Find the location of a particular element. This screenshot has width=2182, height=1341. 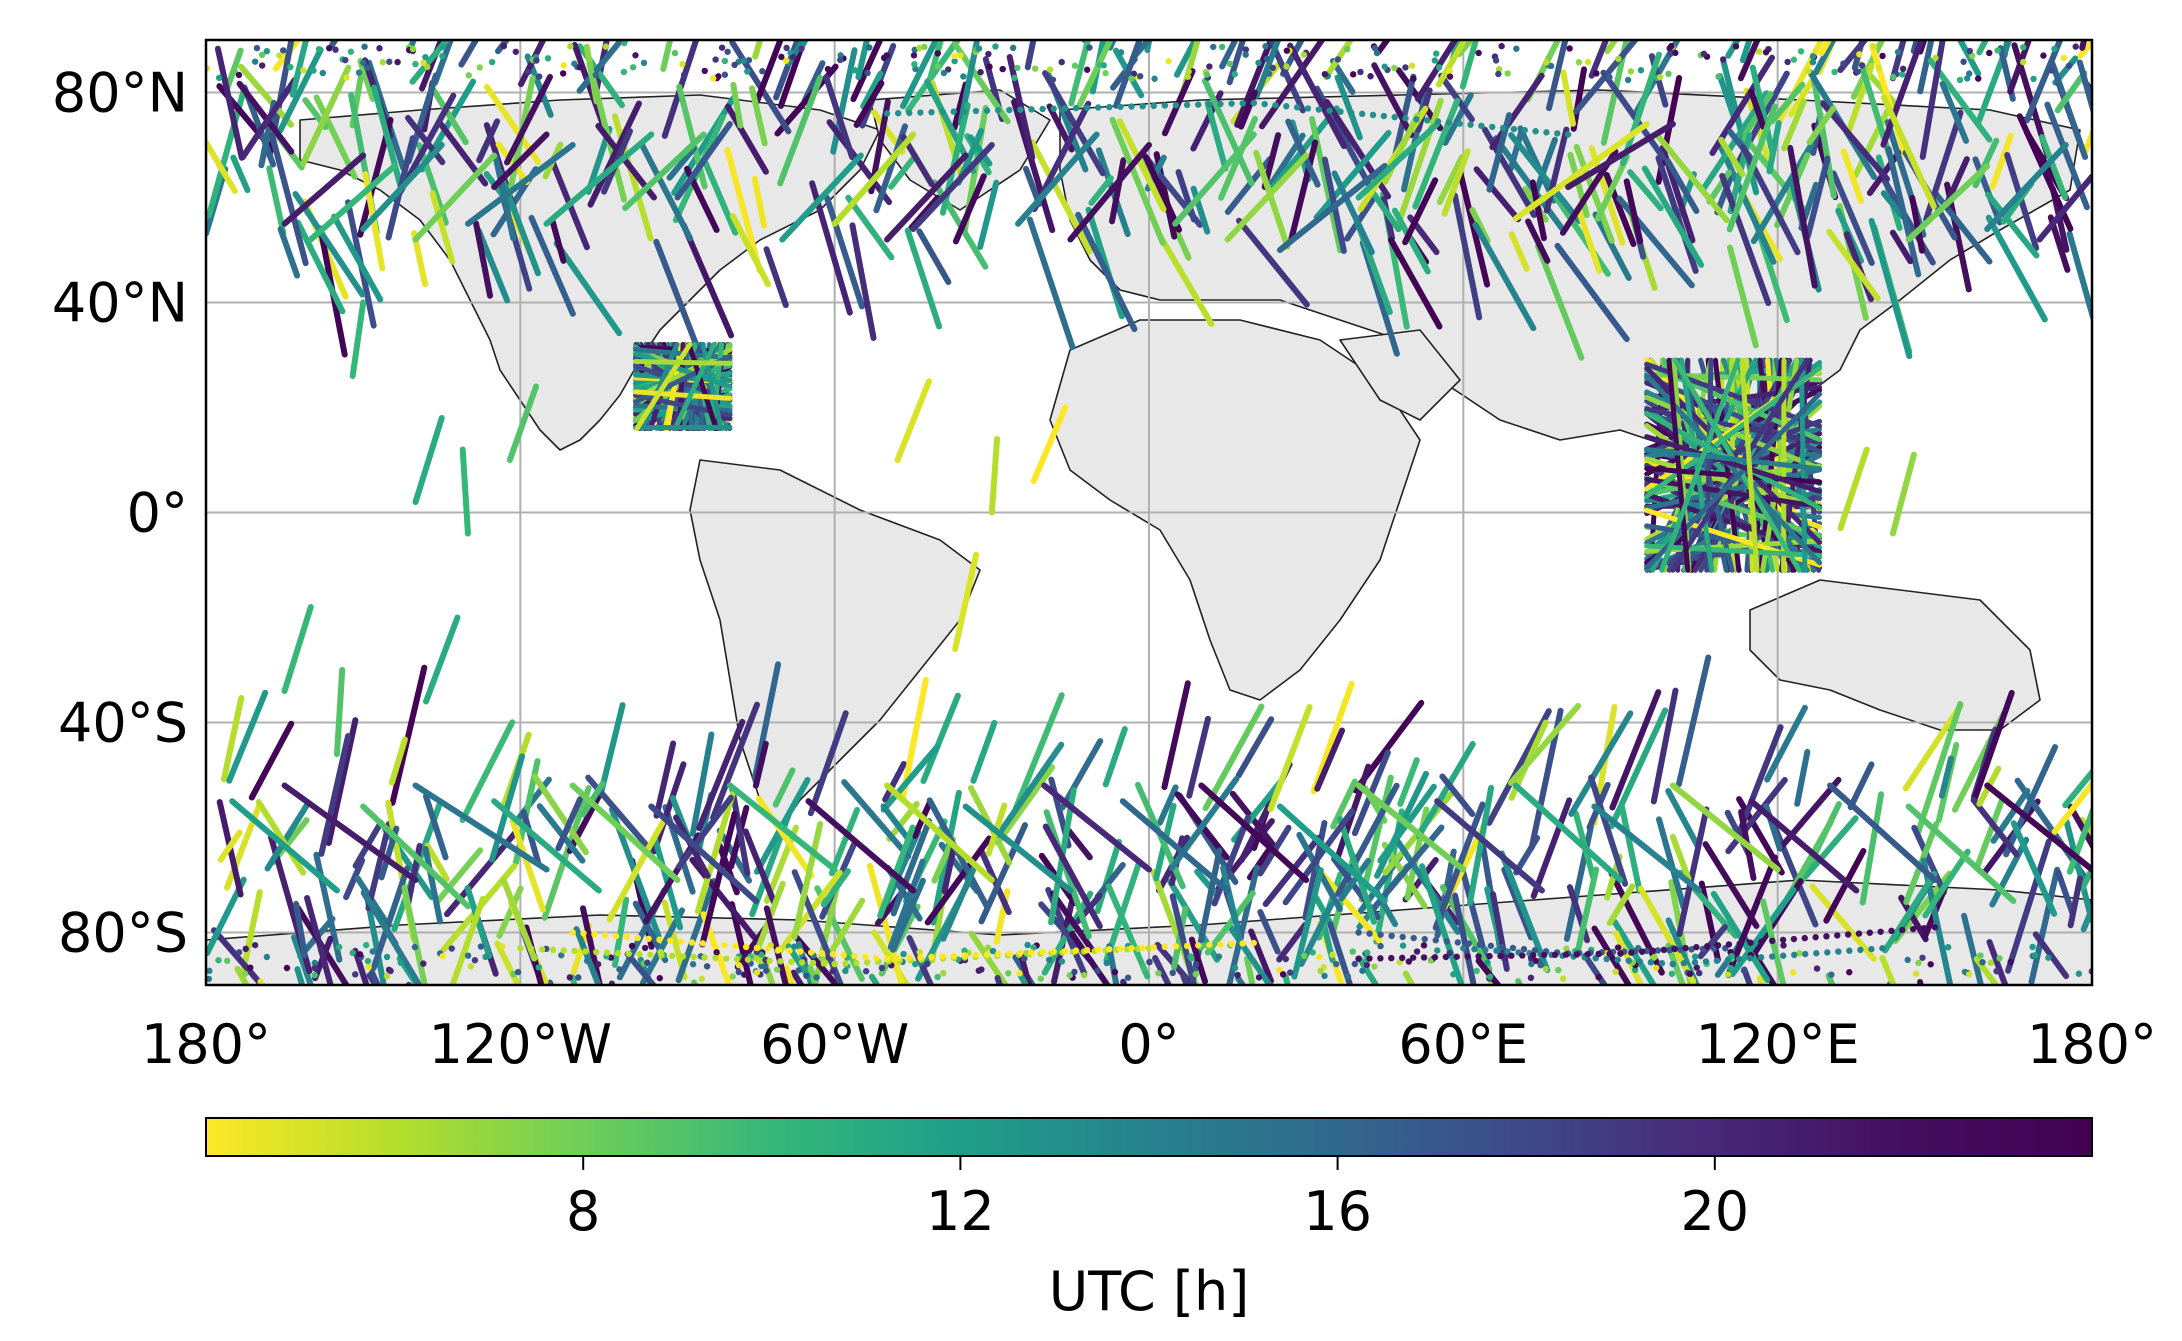

x-axis-ticks: 180° 120°W 60°W 0° 60°E 120°E 180° is located at coordinates (1149, 1044).